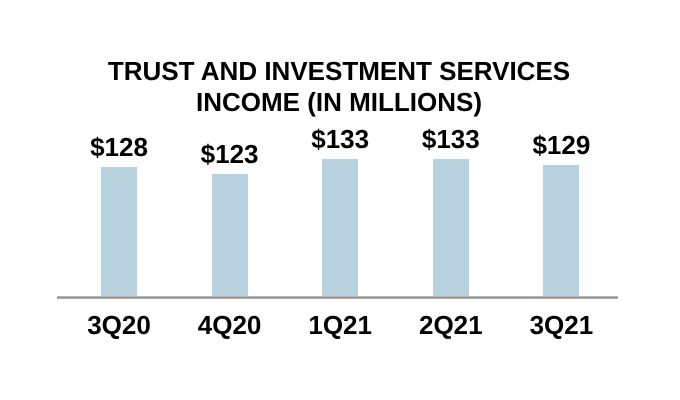 The width and height of the screenshot is (680, 400). Describe the element at coordinates (450, 227) in the screenshot. I see `bar-2Q21` at that location.